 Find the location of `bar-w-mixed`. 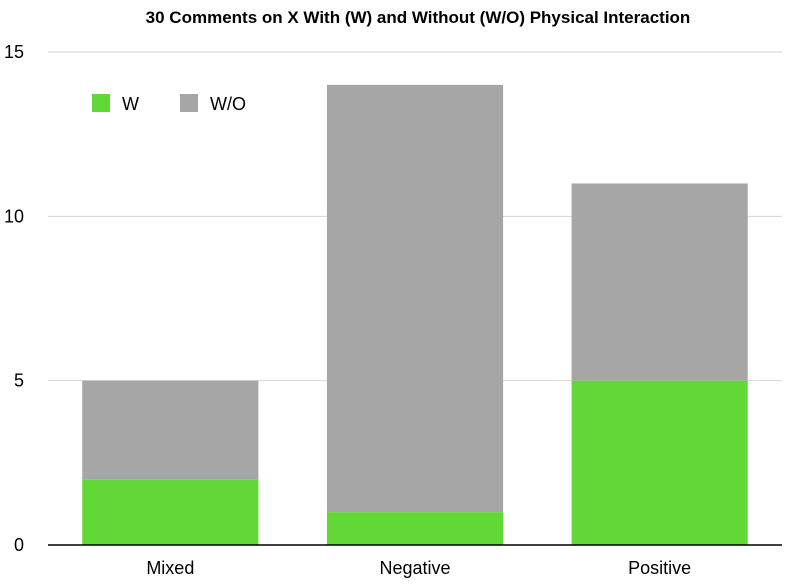

bar-w-mixed is located at coordinates (170, 512).